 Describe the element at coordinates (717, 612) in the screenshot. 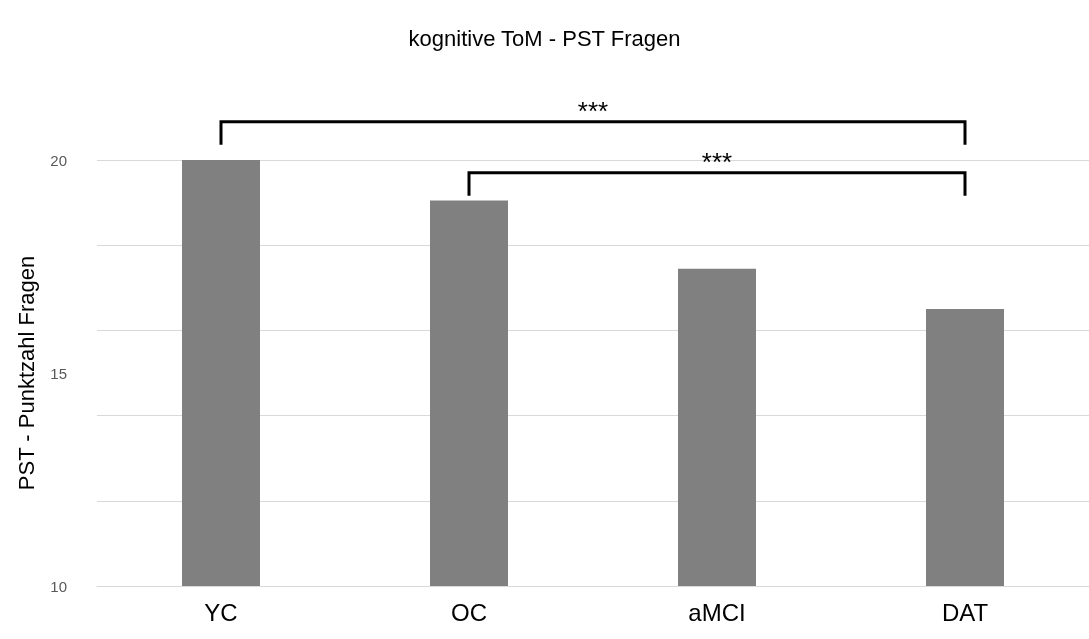

I see `x-tick-label: aMCI` at that location.